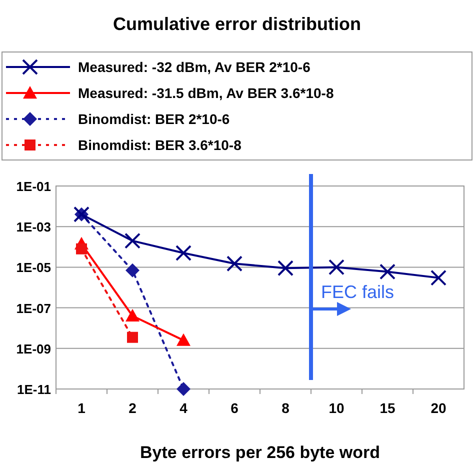  Describe the element at coordinates (34, 389) in the screenshot. I see `y-tick-label: 1E-11` at that location.